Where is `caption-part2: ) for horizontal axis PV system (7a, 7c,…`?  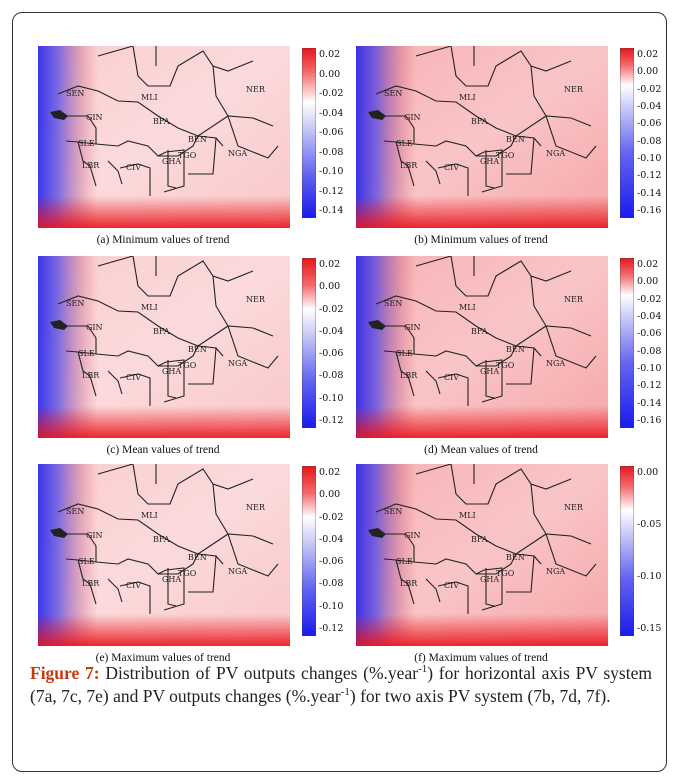
caption-part2: ) for horizontal axis PV system (7a, 7c,… is located at coordinates (341, 684).